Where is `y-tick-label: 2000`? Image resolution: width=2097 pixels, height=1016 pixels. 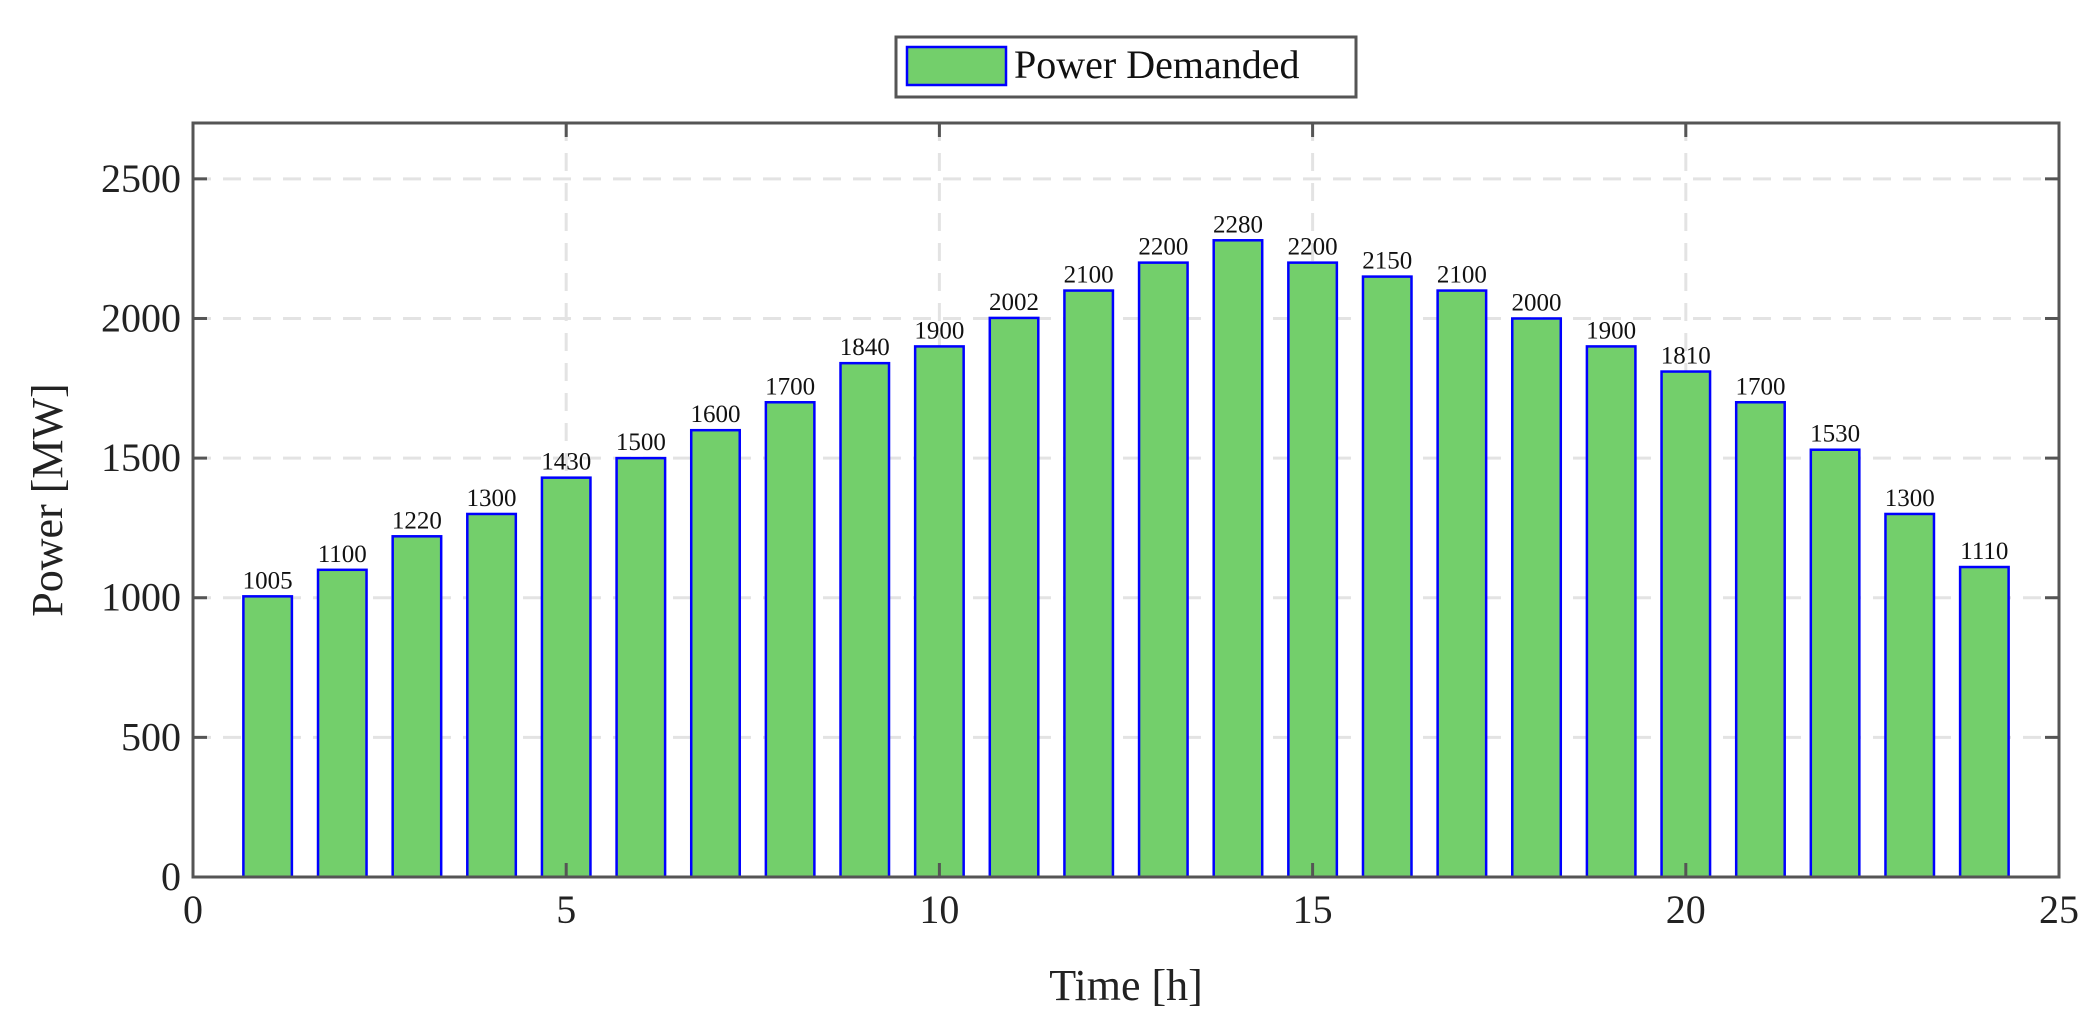
y-tick-label: 2000 is located at coordinates (141, 317).